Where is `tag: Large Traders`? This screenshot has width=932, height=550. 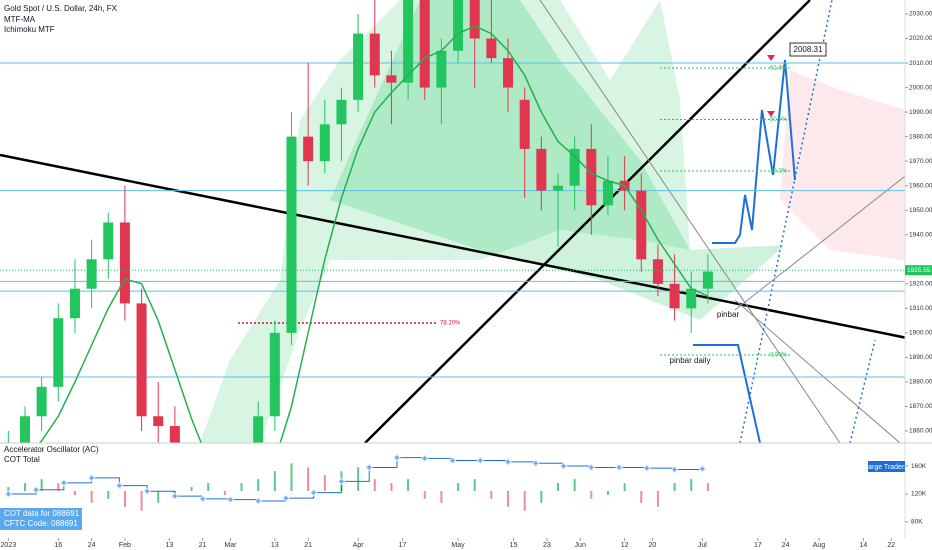 tag: Large Traders is located at coordinates (886, 467).